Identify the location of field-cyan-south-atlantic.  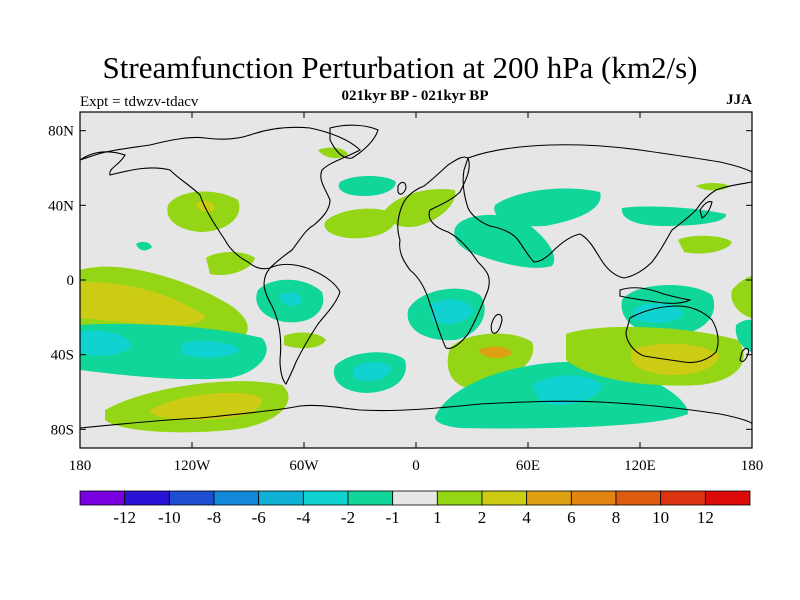
(373, 371).